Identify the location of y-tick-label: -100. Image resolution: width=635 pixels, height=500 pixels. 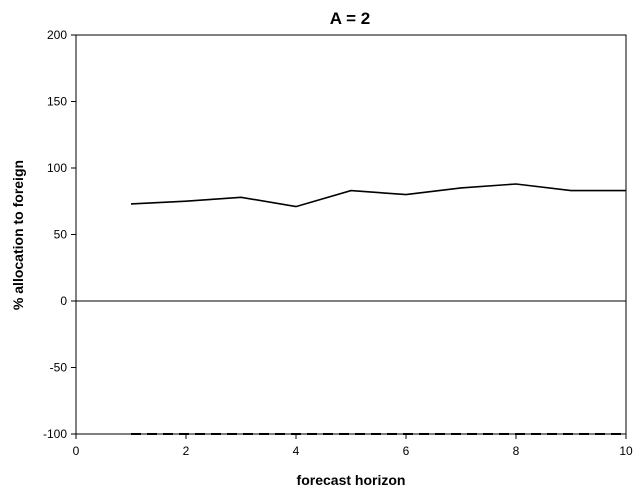
(55, 434).